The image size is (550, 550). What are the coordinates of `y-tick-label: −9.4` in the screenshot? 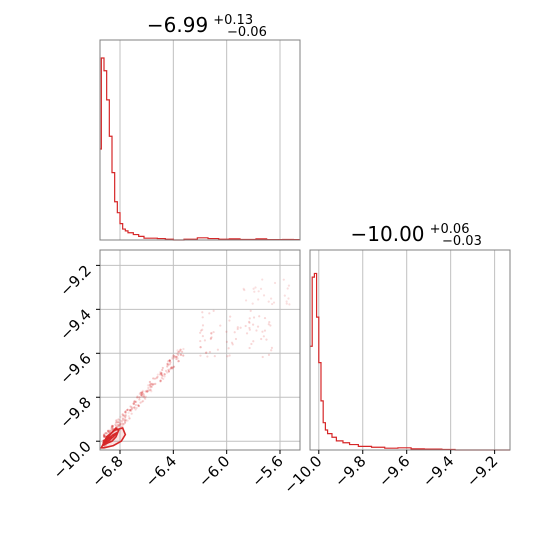 It's located at (75, 324).